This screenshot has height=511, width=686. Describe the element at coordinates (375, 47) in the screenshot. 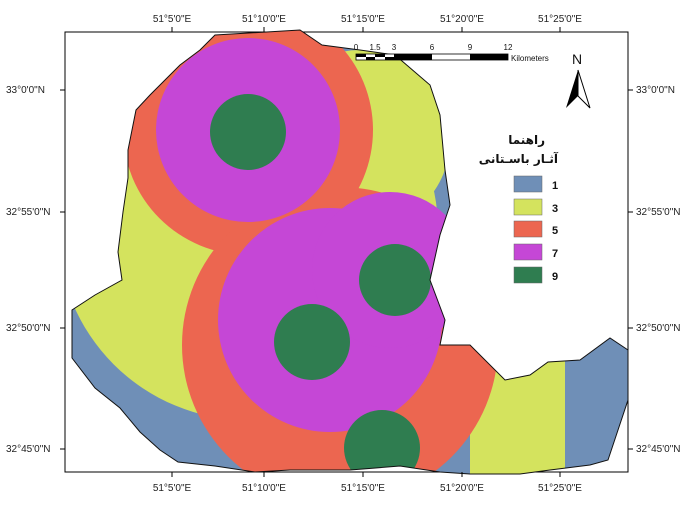

I see `scale-tick-1: 1.5` at that location.